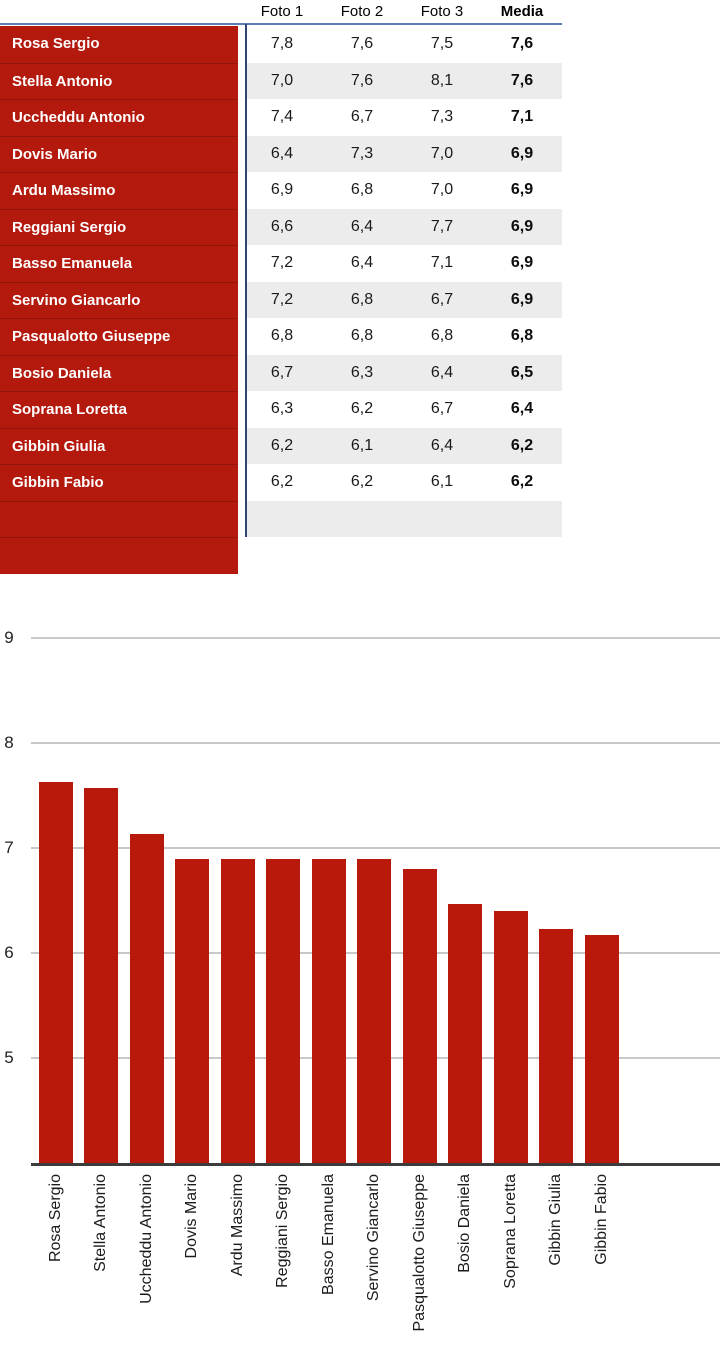  What do you see at coordinates (9, 847) in the screenshot?
I see `y-axis-tick-label: 7` at bounding box center [9, 847].